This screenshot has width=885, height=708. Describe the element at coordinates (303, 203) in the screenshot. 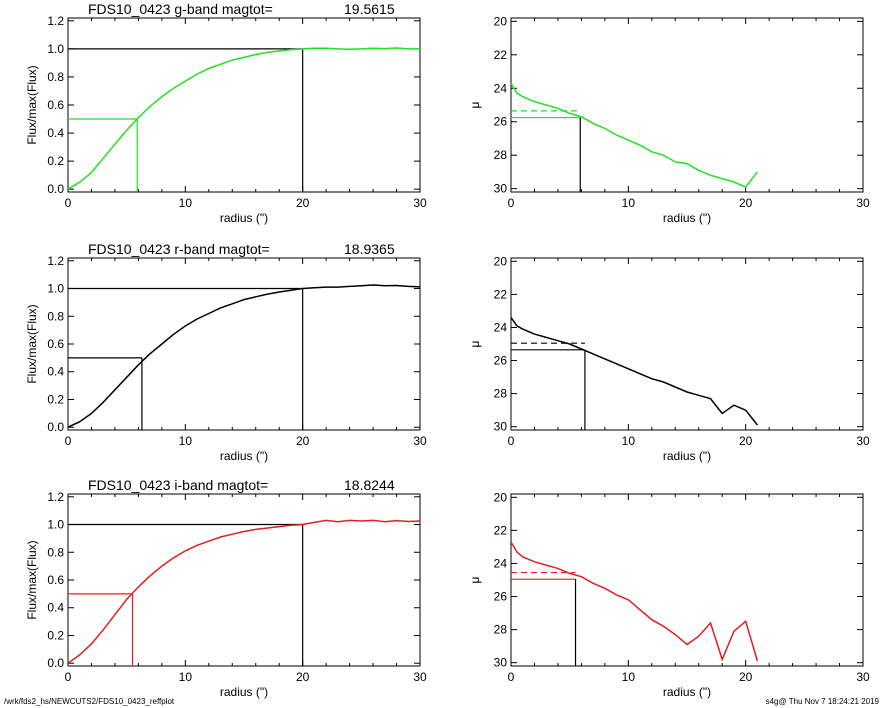

I see `panel1-xtick-label: 20` at that location.